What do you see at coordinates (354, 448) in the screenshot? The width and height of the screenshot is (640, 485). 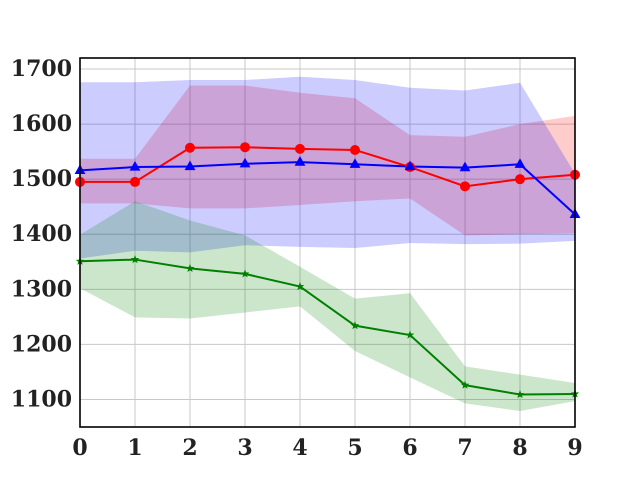 I see `x-tick-label: 5` at bounding box center [354, 448].